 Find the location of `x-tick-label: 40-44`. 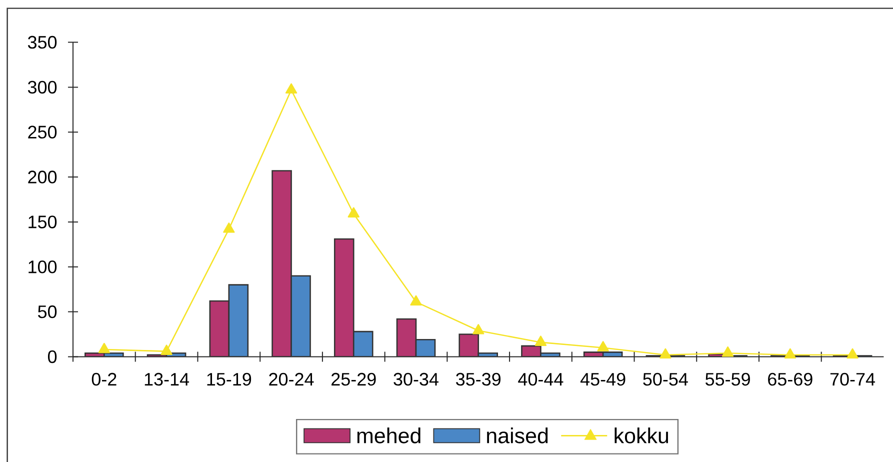

x-tick-label: 40-44 is located at coordinates (541, 379).